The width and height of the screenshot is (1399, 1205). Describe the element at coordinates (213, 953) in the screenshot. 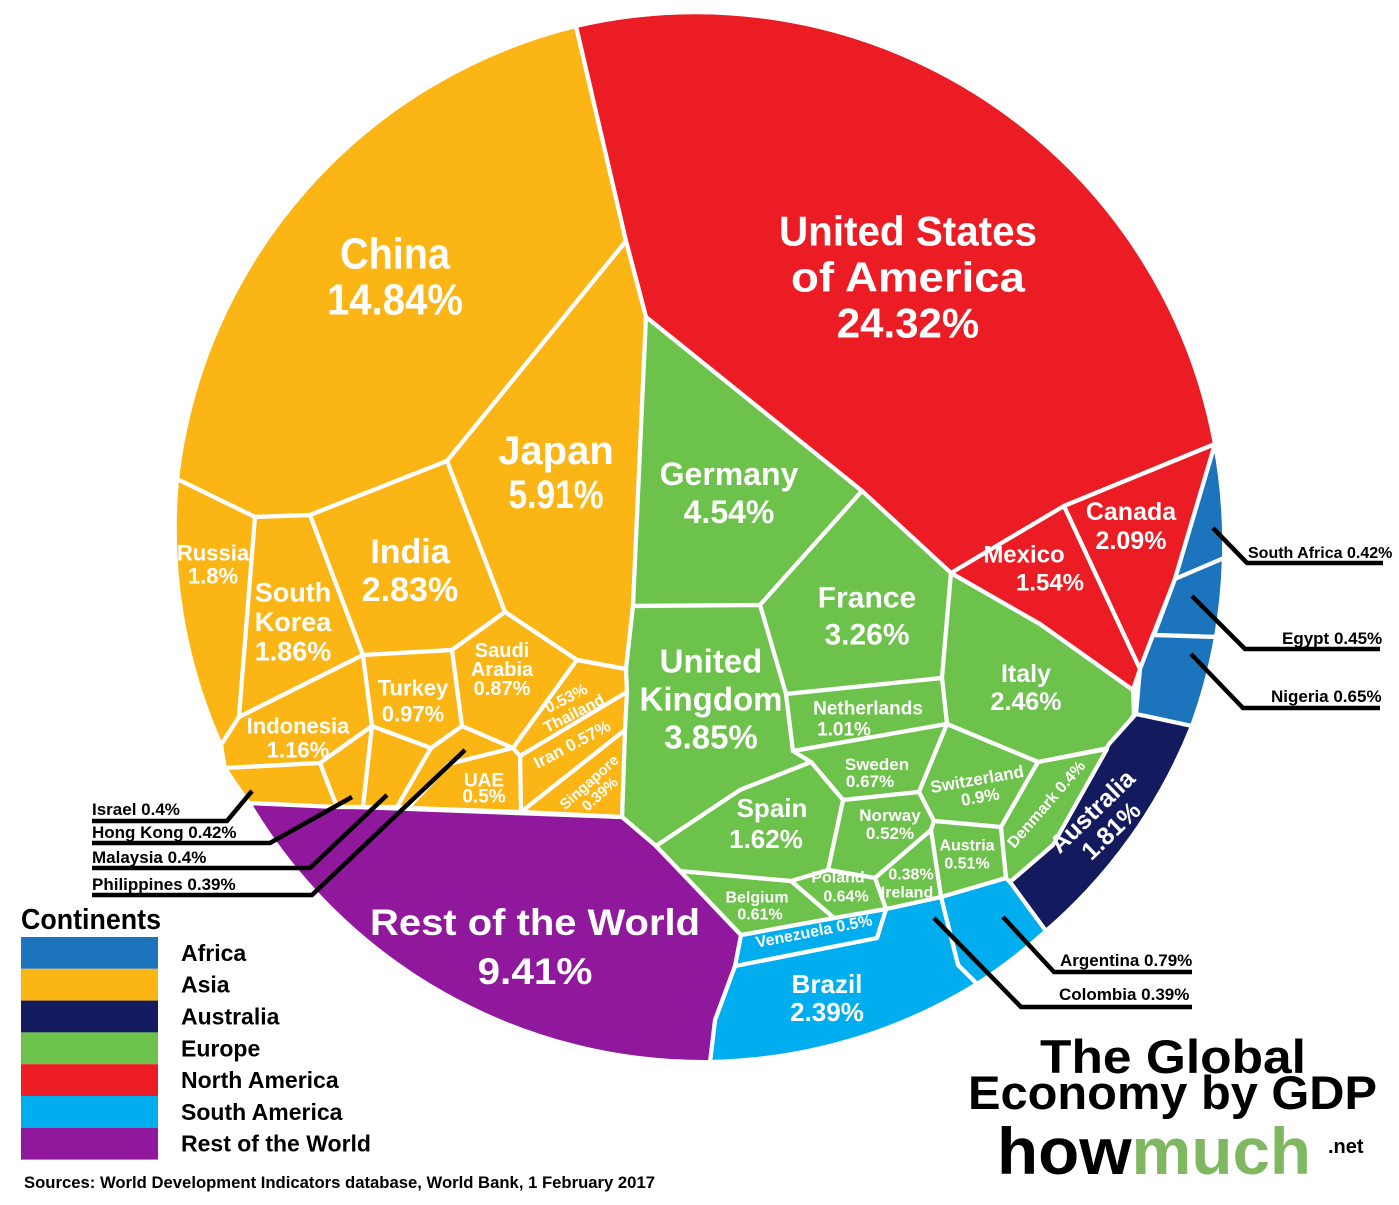

I see `svg-text: Africa` at that location.